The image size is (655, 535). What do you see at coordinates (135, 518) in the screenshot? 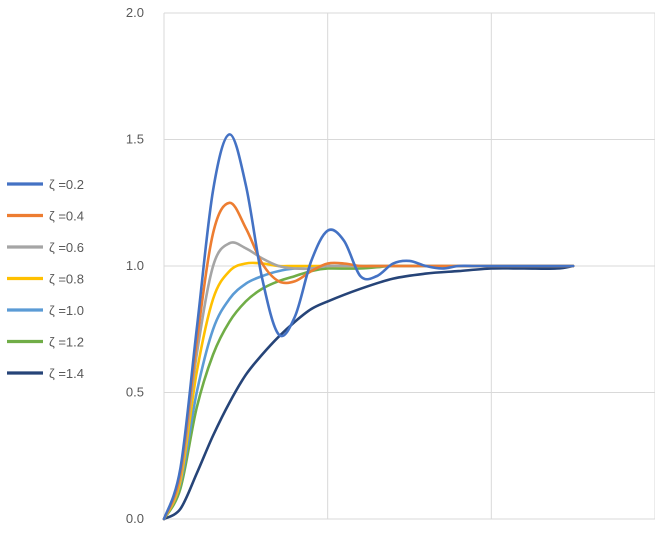
I see `y-tick-label: 0.0` at bounding box center [135, 518].